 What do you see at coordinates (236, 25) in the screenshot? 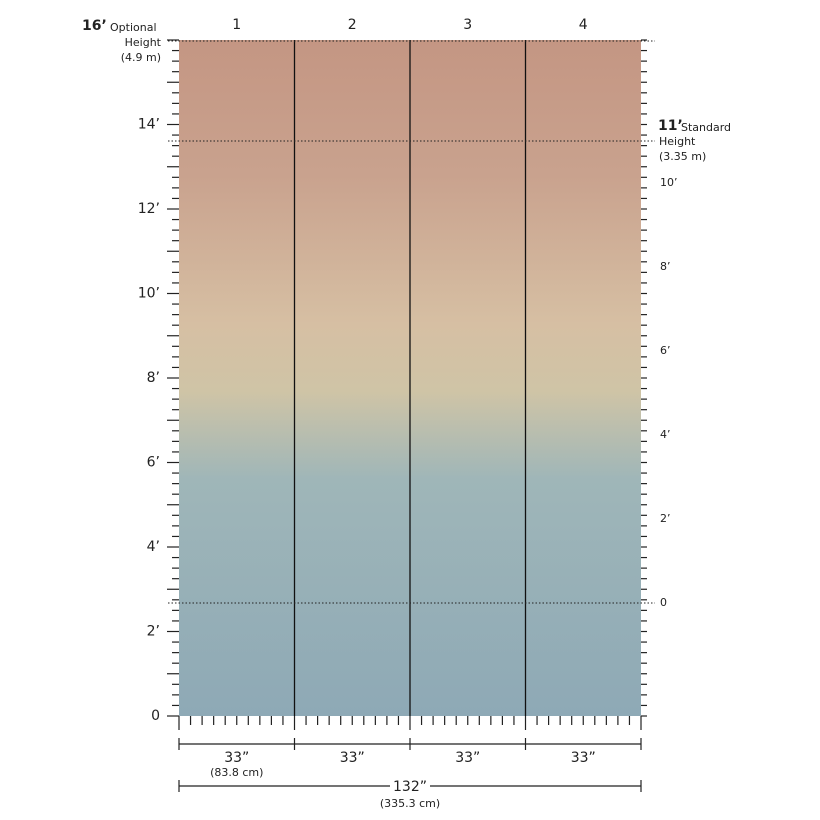
I see `panel-number: 1` at bounding box center [236, 25].